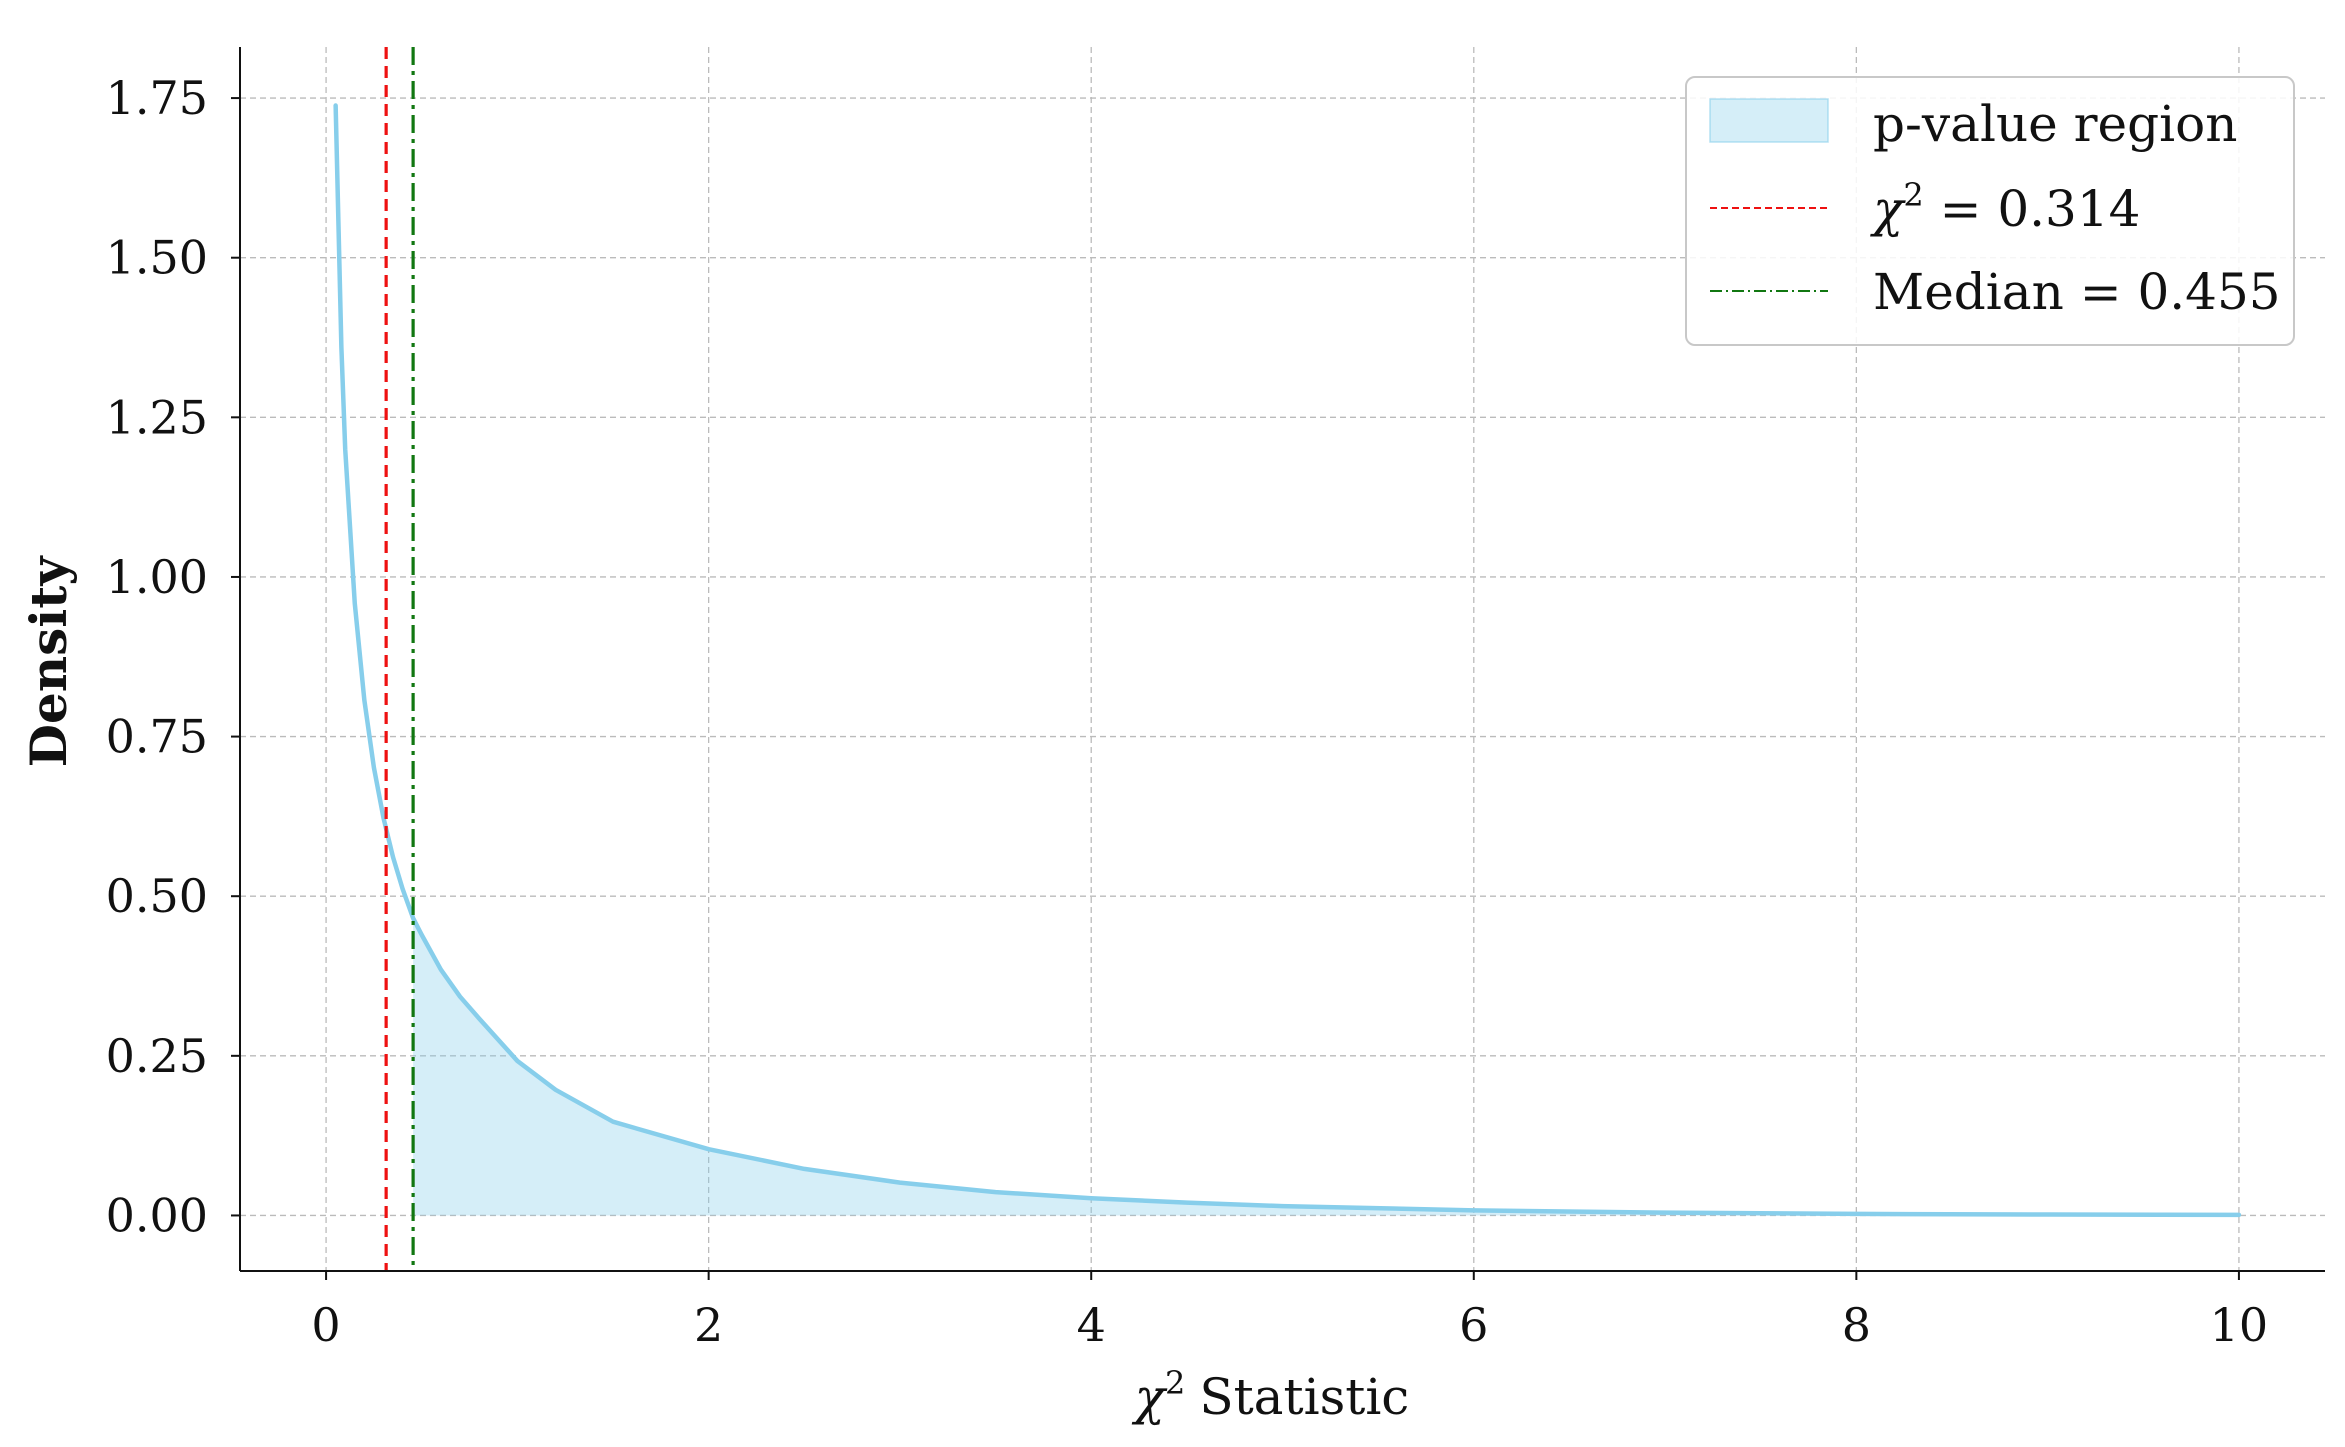 Image resolution: width=2345 pixels, height=1447 pixels. I want to click on x-axis-ticks: 0 2 4 6 8 10, so click(1289, 1311).